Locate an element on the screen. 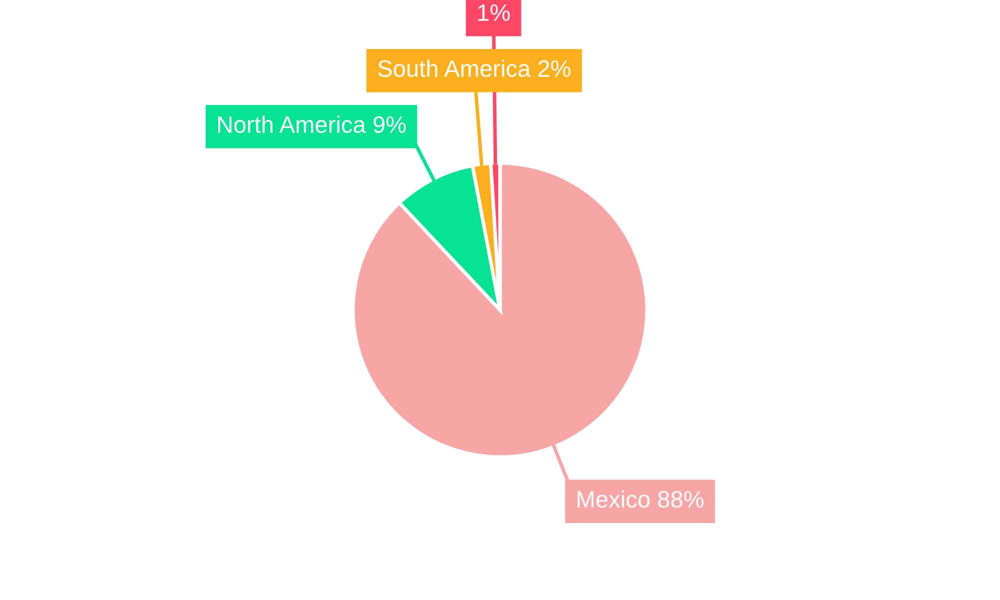 Image resolution: width=1000 pixels, height=600 pixels. slice-label: Mexico 88% is located at coordinates (641, 499).